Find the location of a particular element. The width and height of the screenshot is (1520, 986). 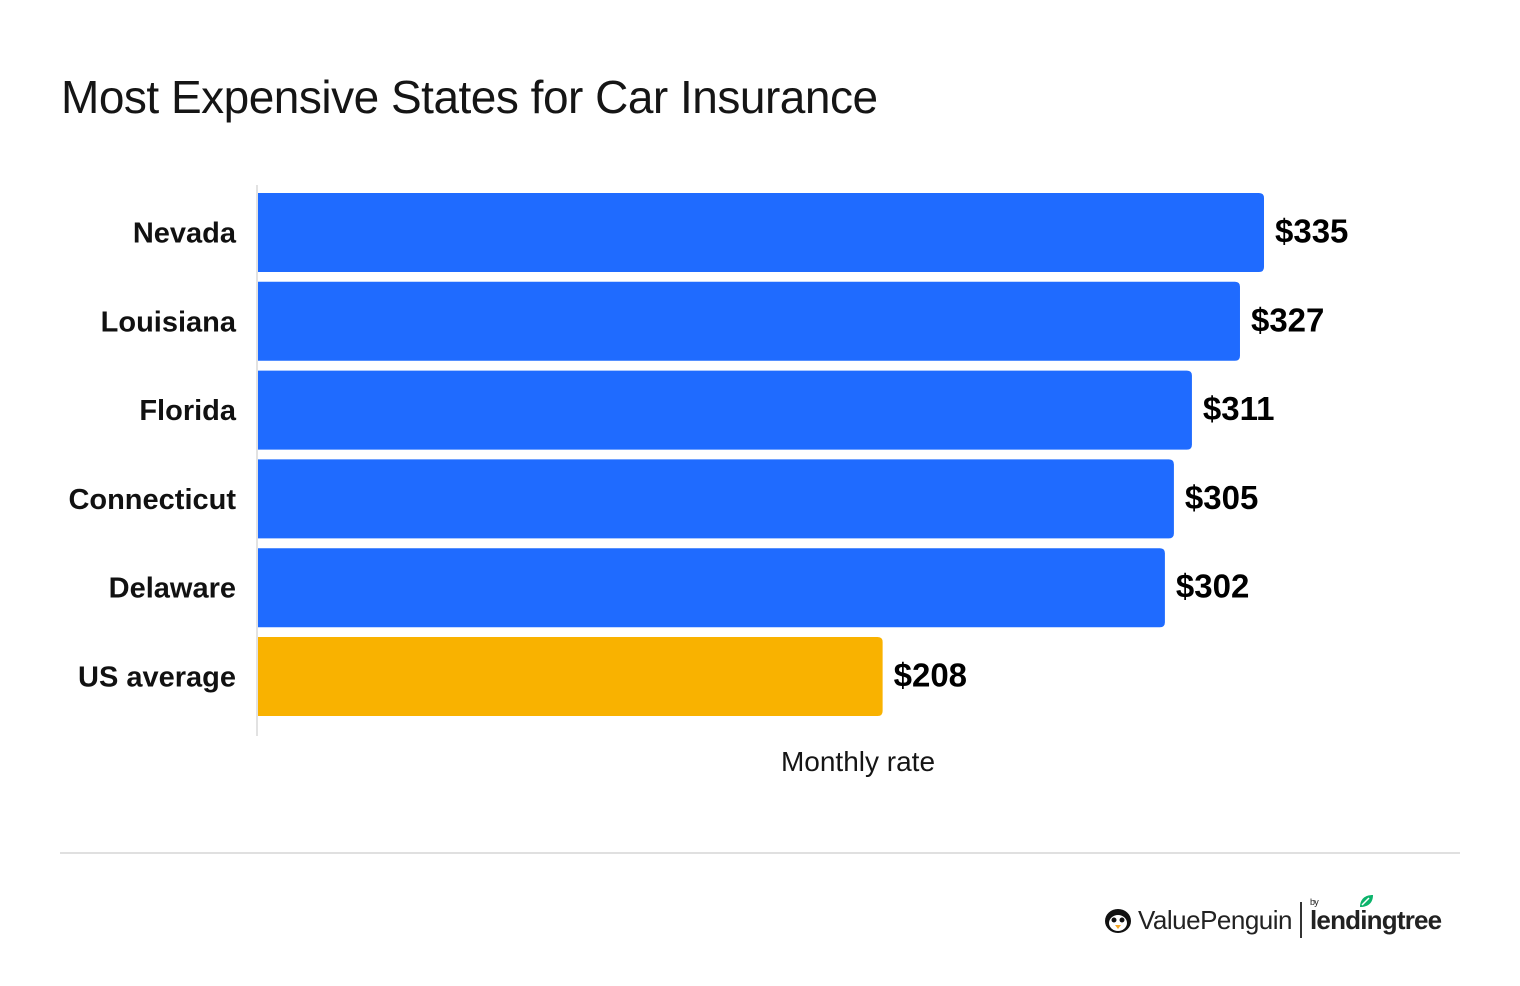

footer-divider is located at coordinates (760, 853).